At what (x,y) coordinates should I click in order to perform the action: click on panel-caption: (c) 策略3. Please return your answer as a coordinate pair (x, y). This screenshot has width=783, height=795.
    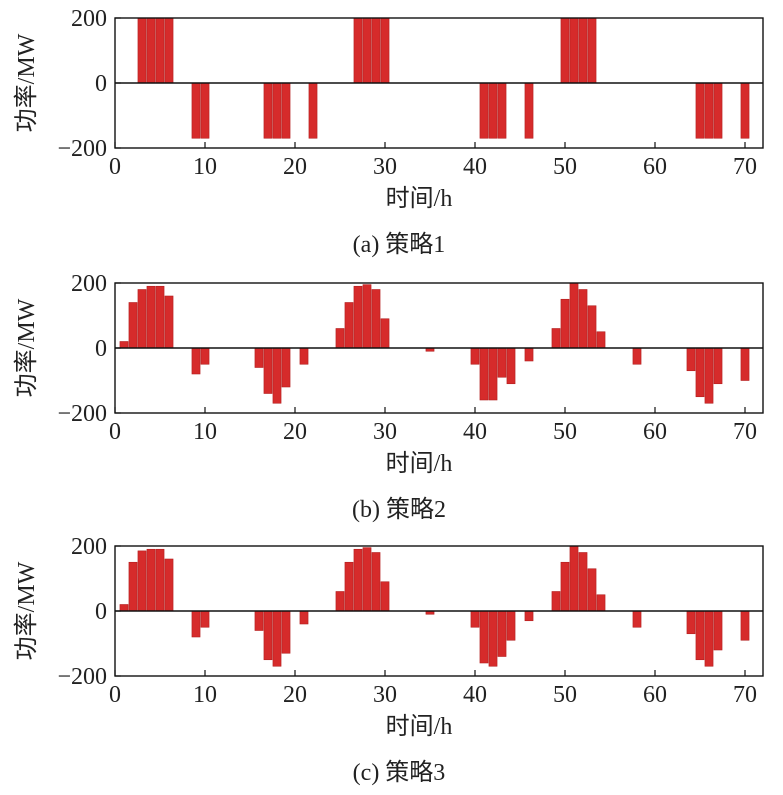
    Looking at the image, I should click on (399, 772).